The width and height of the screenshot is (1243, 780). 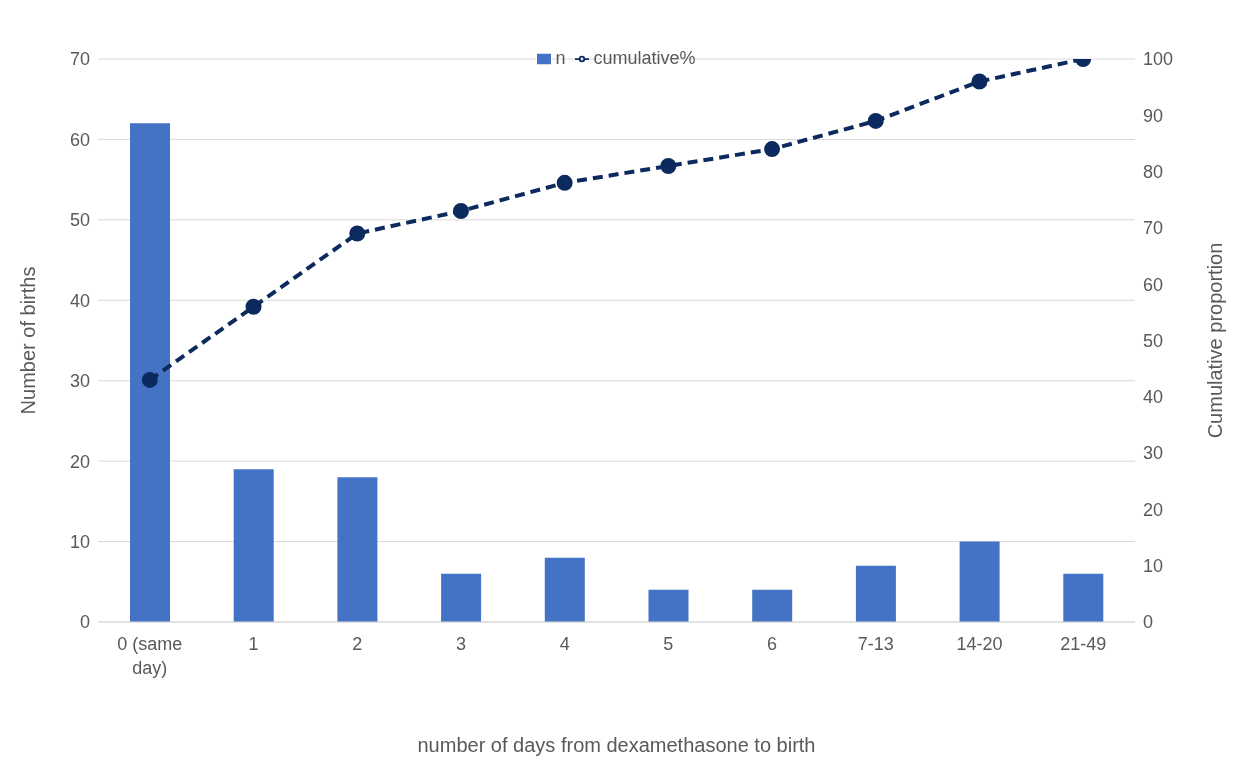 What do you see at coordinates (564, 644) in the screenshot?
I see `x-tick-label: 4` at bounding box center [564, 644].